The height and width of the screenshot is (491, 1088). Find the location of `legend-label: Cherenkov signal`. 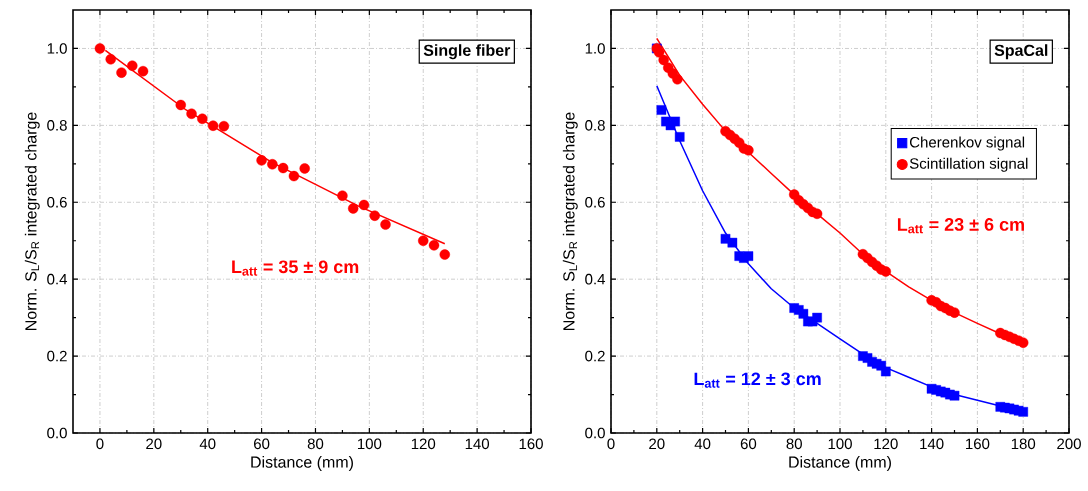

legend-label: Cherenkov signal is located at coordinates (967, 143).